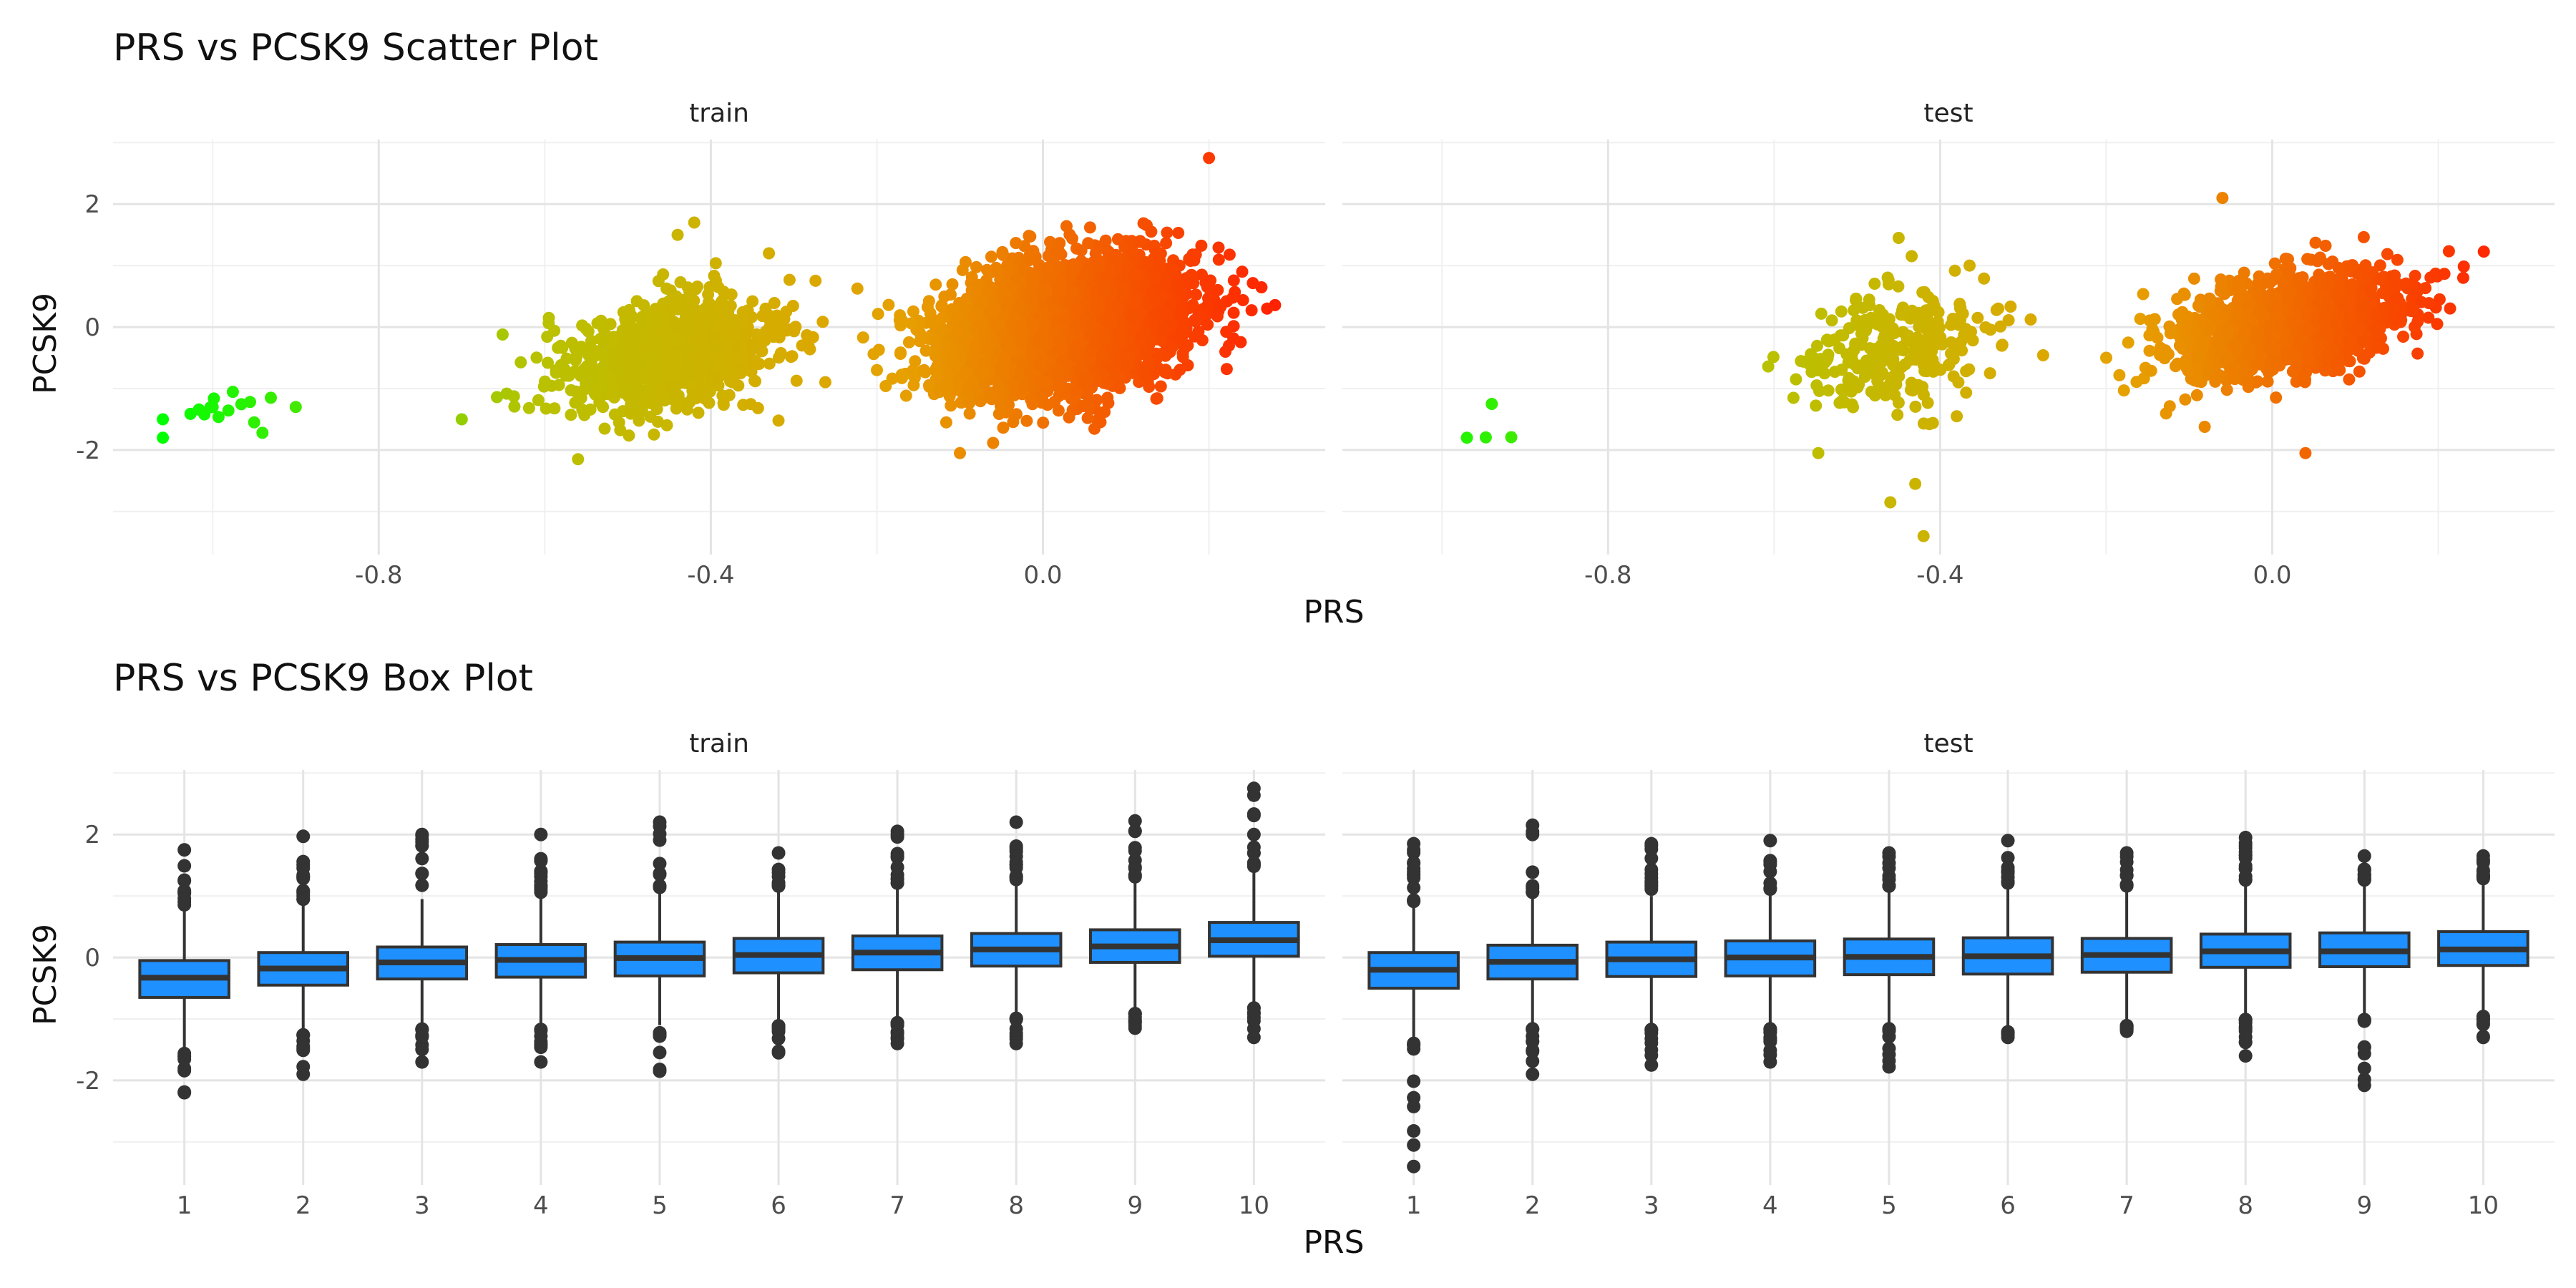  What do you see at coordinates (323, 678) in the screenshot?
I see `box-title: PRS vs PCSK9 Box Plot` at bounding box center [323, 678].